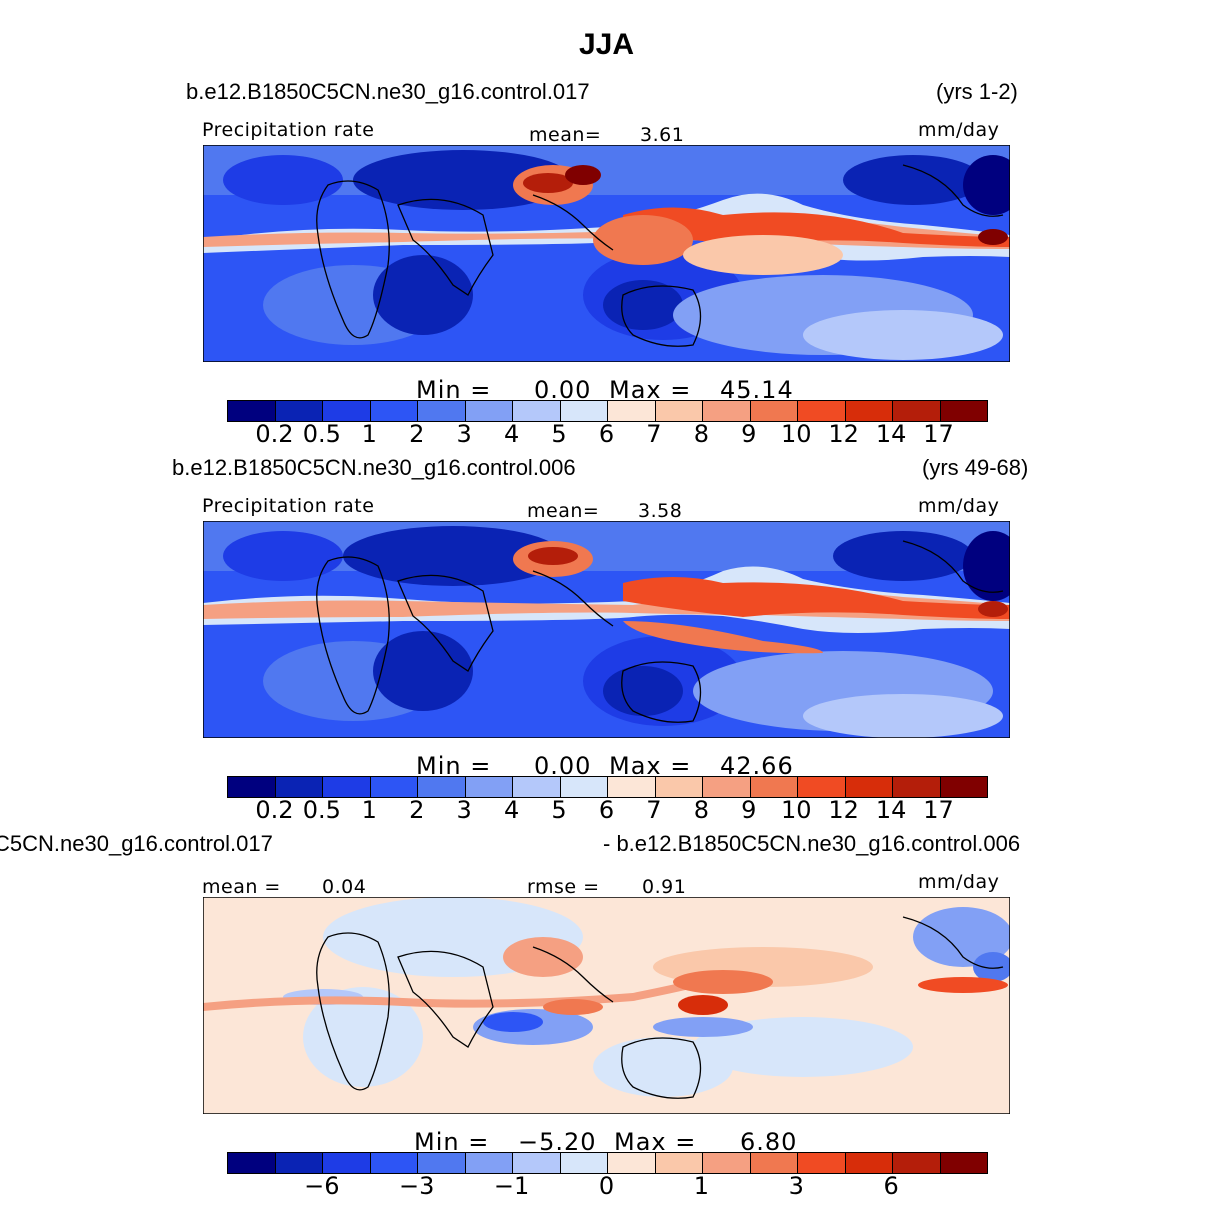  What do you see at coordinates (757, 390) in the screenshot?
I see `panel1-max-value: 45.14` at bounding box center [757, 390].